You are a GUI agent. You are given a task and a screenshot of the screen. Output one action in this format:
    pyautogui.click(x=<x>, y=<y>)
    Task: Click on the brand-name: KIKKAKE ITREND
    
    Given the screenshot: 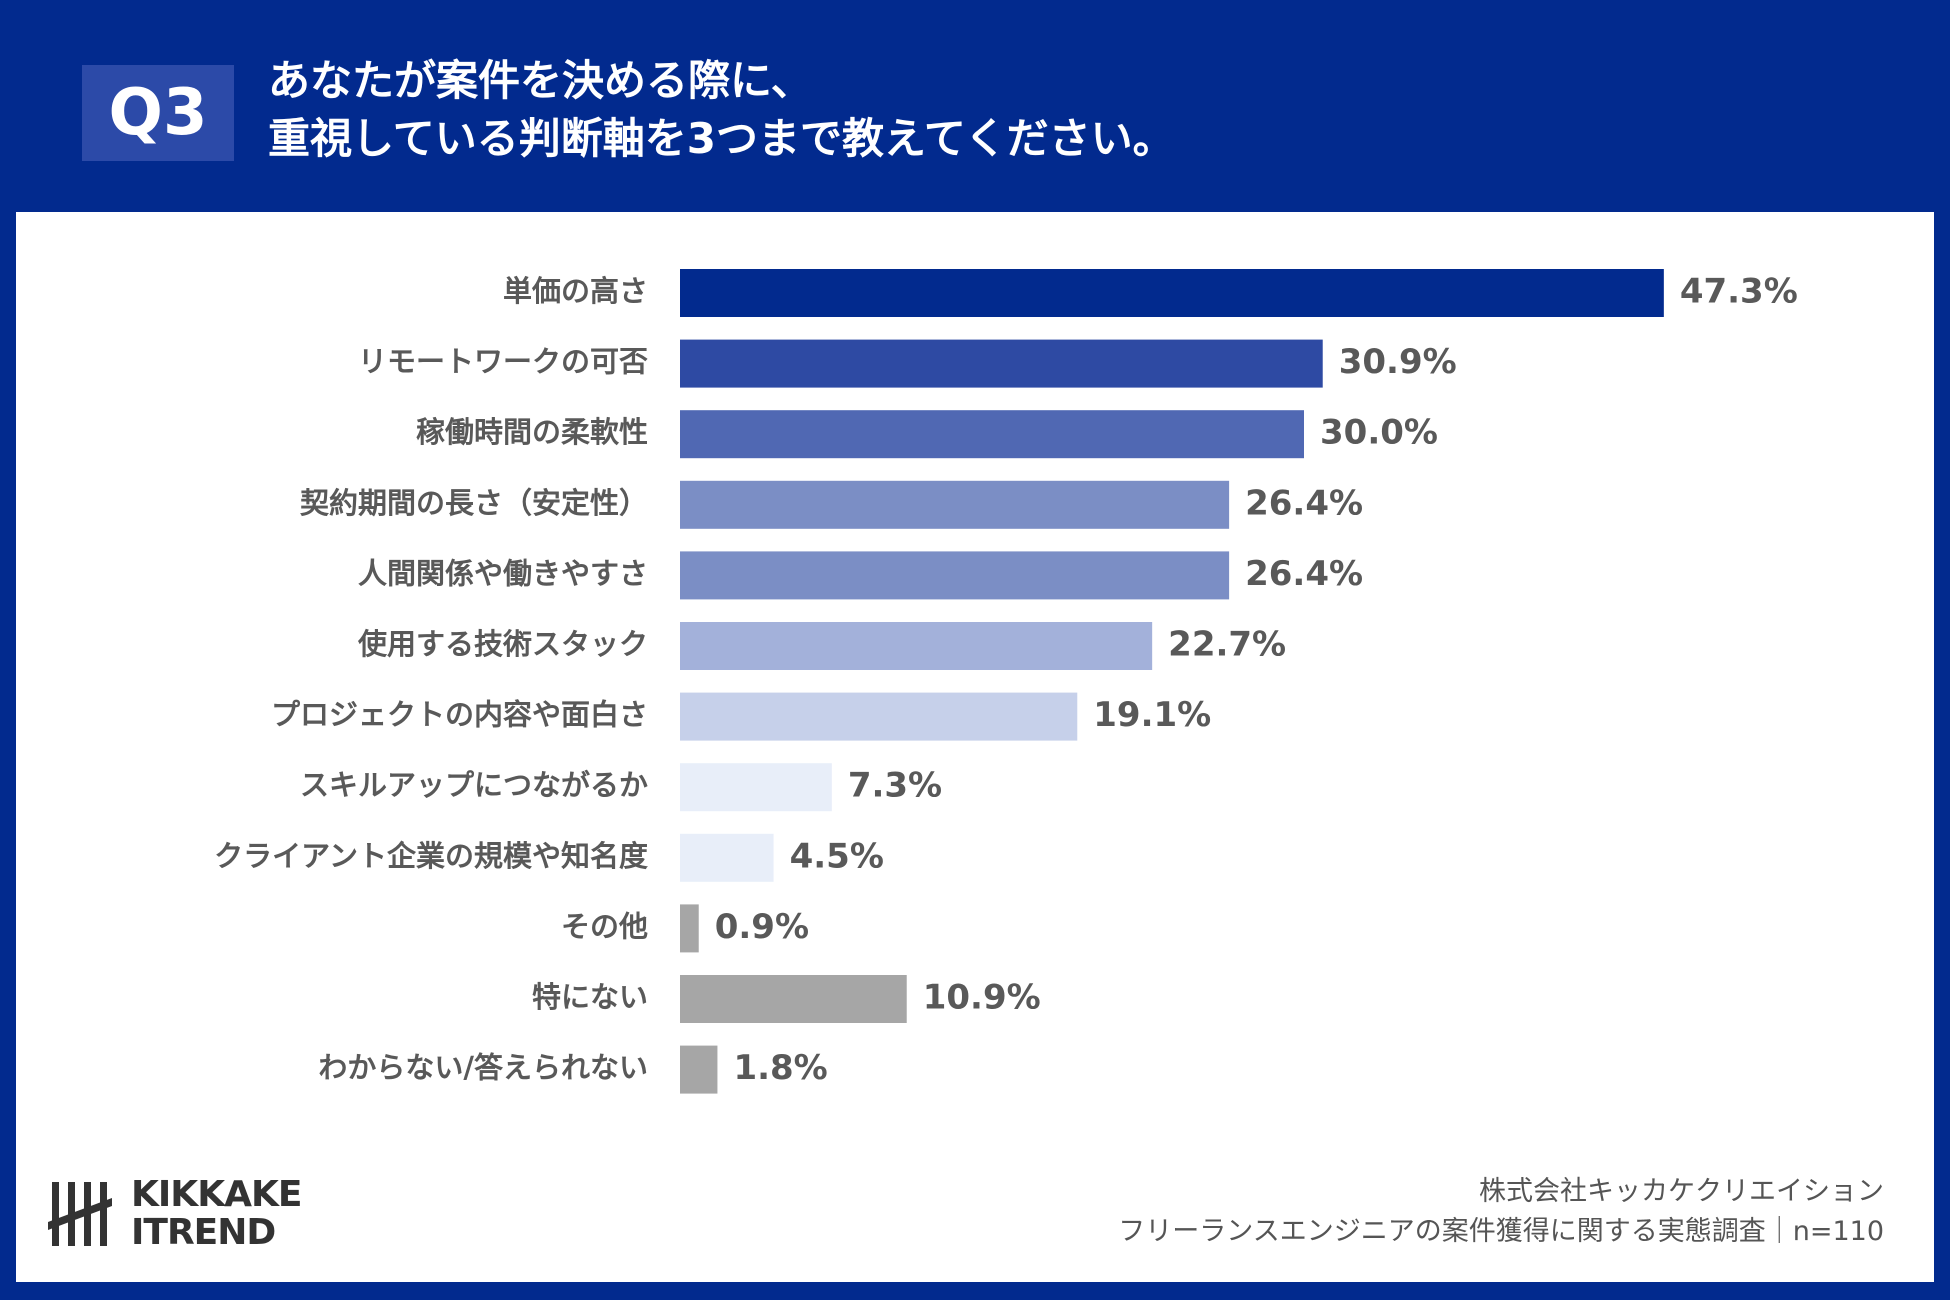 What is the action you would take?
    pyautogui.click(x=216, y=1213)
    